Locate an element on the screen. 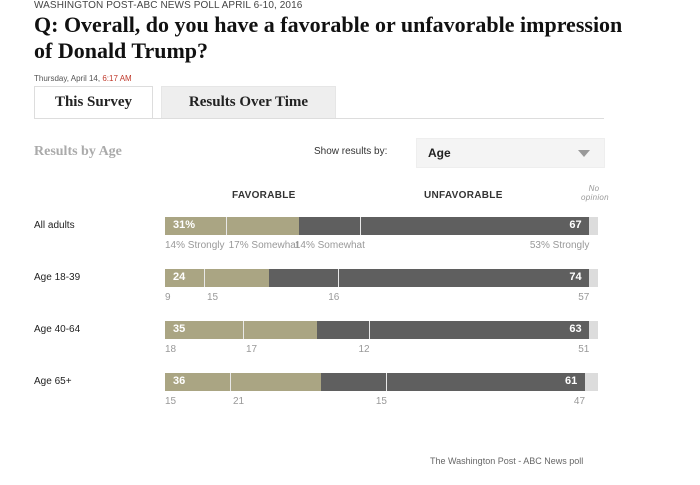 This screenshot has height=485, width=700. stacked-bar: 35 63 is located at coordinates (381, 330).